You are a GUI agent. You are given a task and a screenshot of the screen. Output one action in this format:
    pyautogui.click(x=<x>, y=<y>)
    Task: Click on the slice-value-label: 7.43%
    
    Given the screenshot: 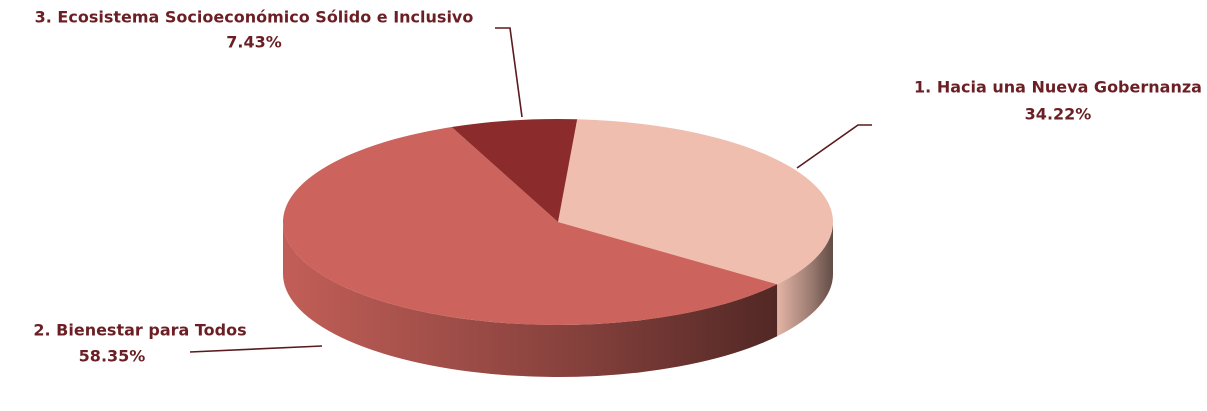 What is the action you would take?
    pyautogui.click(x=254, y=42)
    